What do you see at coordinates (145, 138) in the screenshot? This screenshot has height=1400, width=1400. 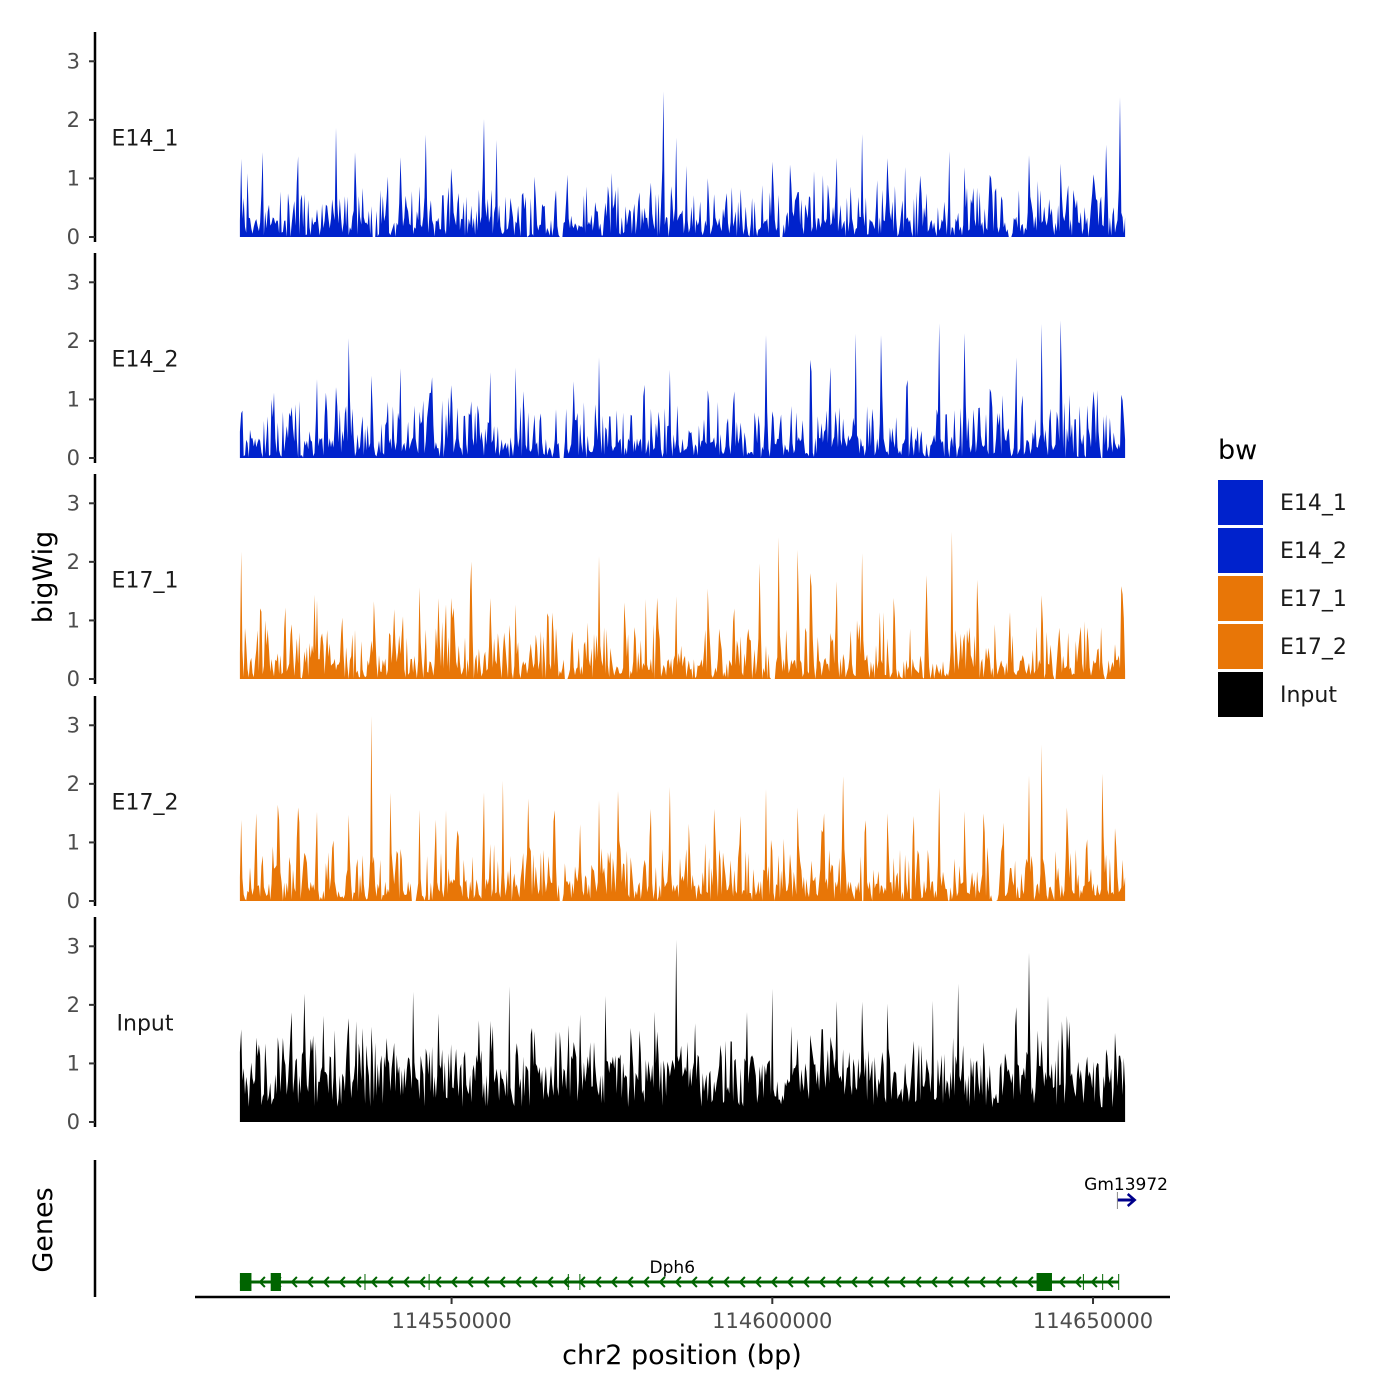 I see `track-label: E14_1` at bounding box center [145, 138].